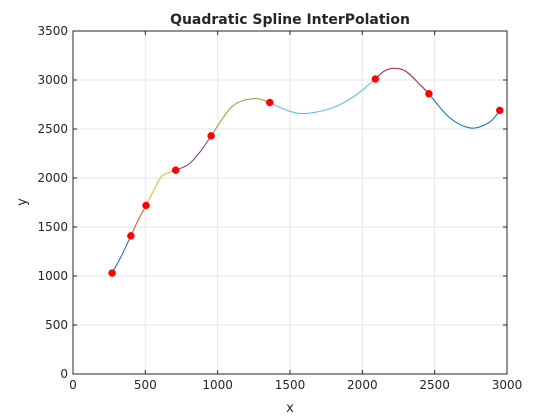 Image resolution: width=560 pixels, height=420 pixels. Describe the element at coordinates (52, 202) in the screenshot. I see `y-tick-labels: 0 500 1000 1500 2000 2500 3000 3500` at that location.